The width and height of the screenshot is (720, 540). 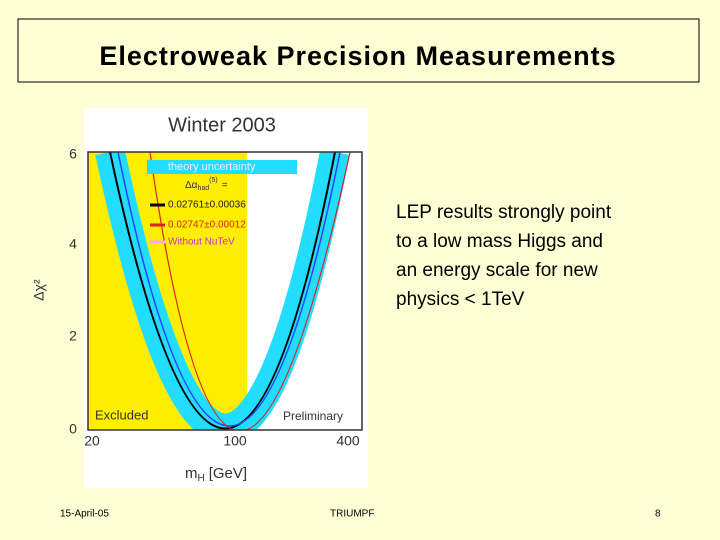 I want to click on y-tick-label: 6, so click(x=73, y=154).